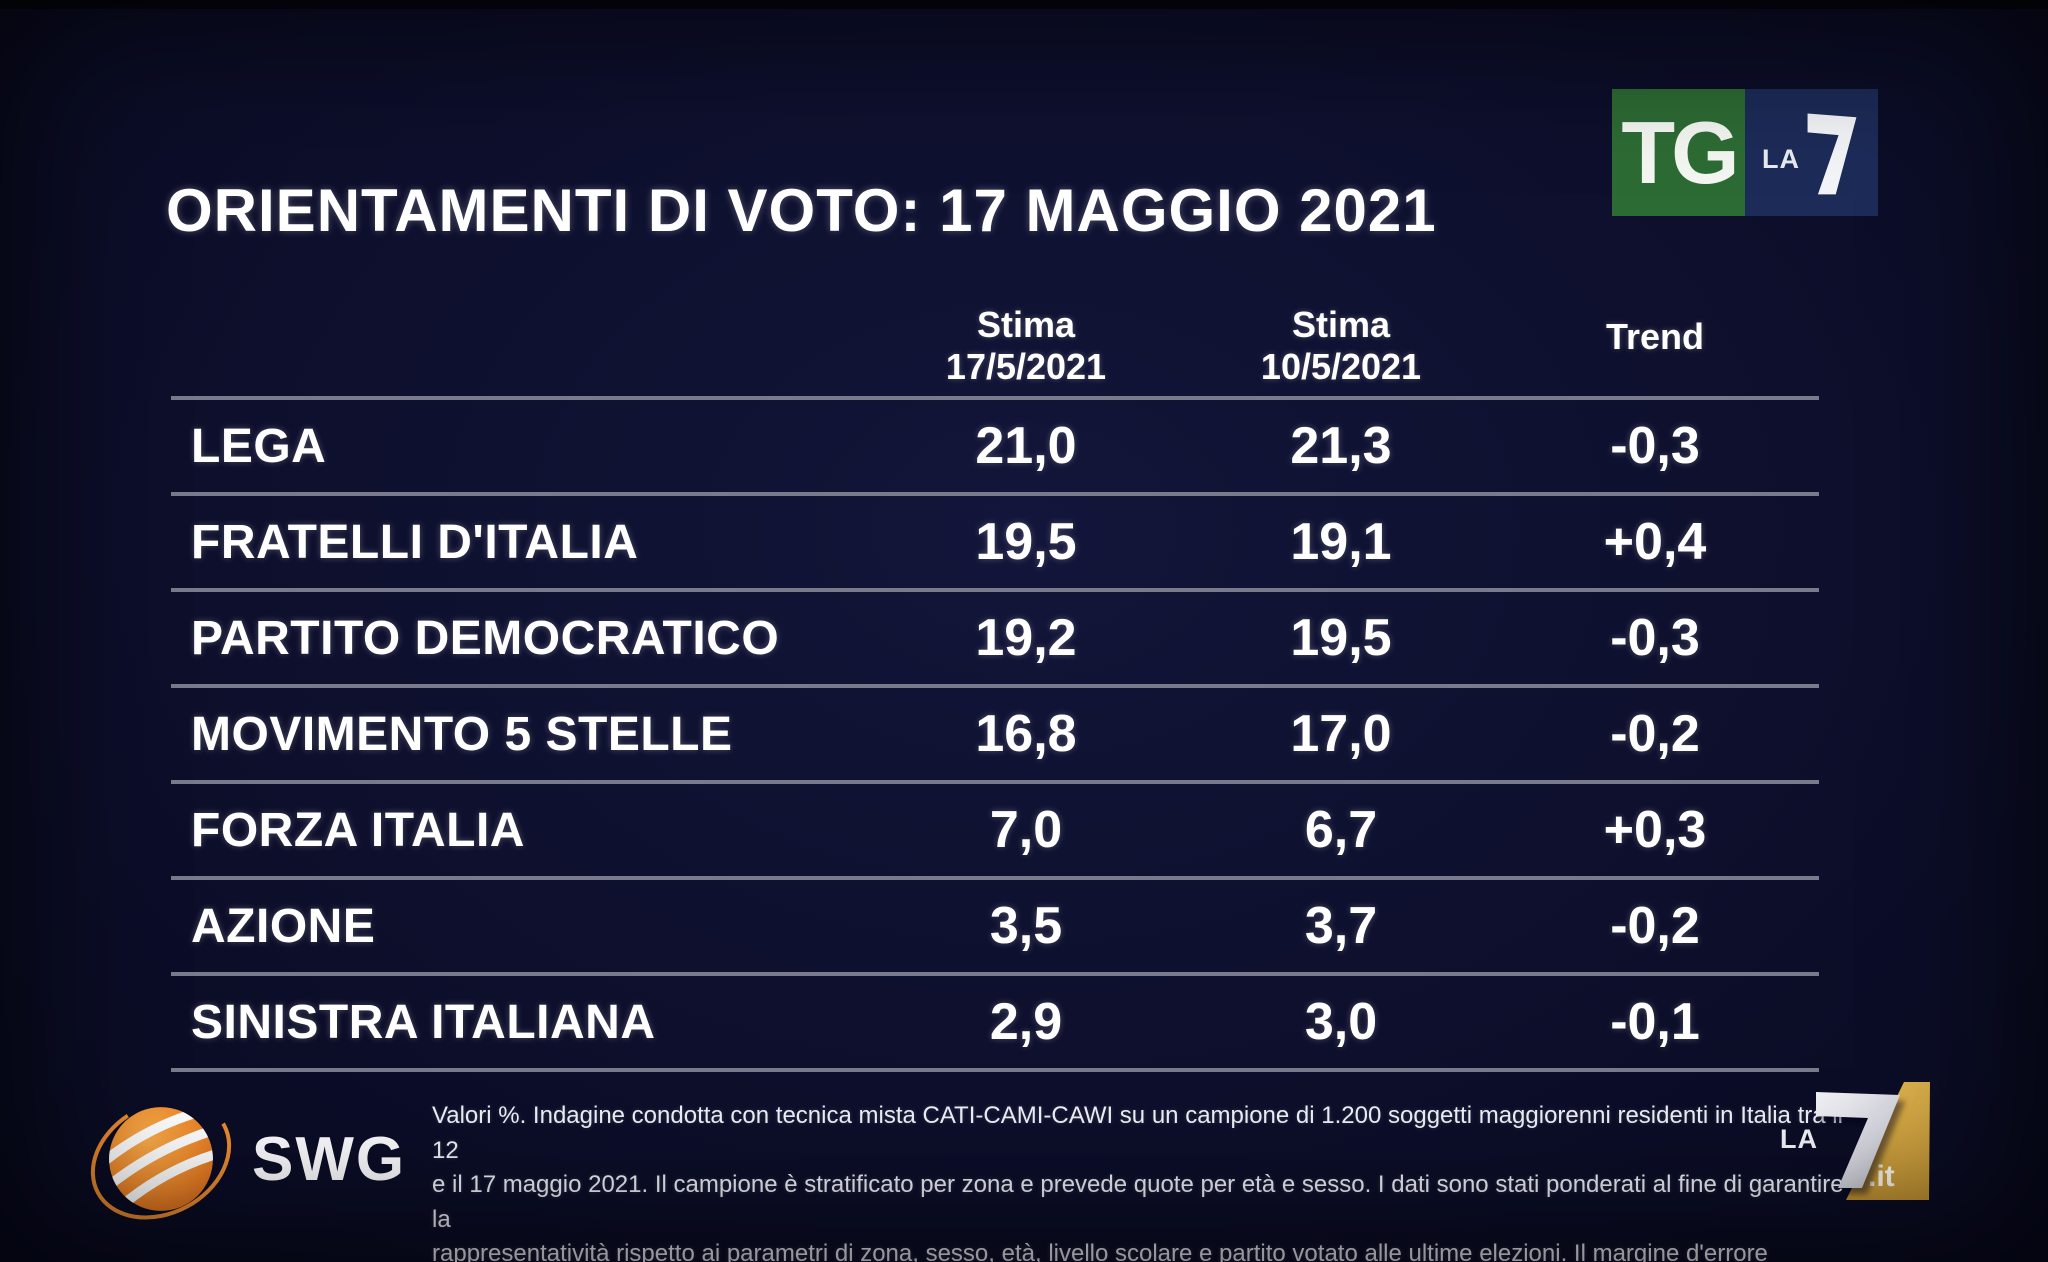 This screenshot has width=2048, height=1262. I want to click on party-name-cell: SINISTRA ITALIANA, so click(423, 1022).